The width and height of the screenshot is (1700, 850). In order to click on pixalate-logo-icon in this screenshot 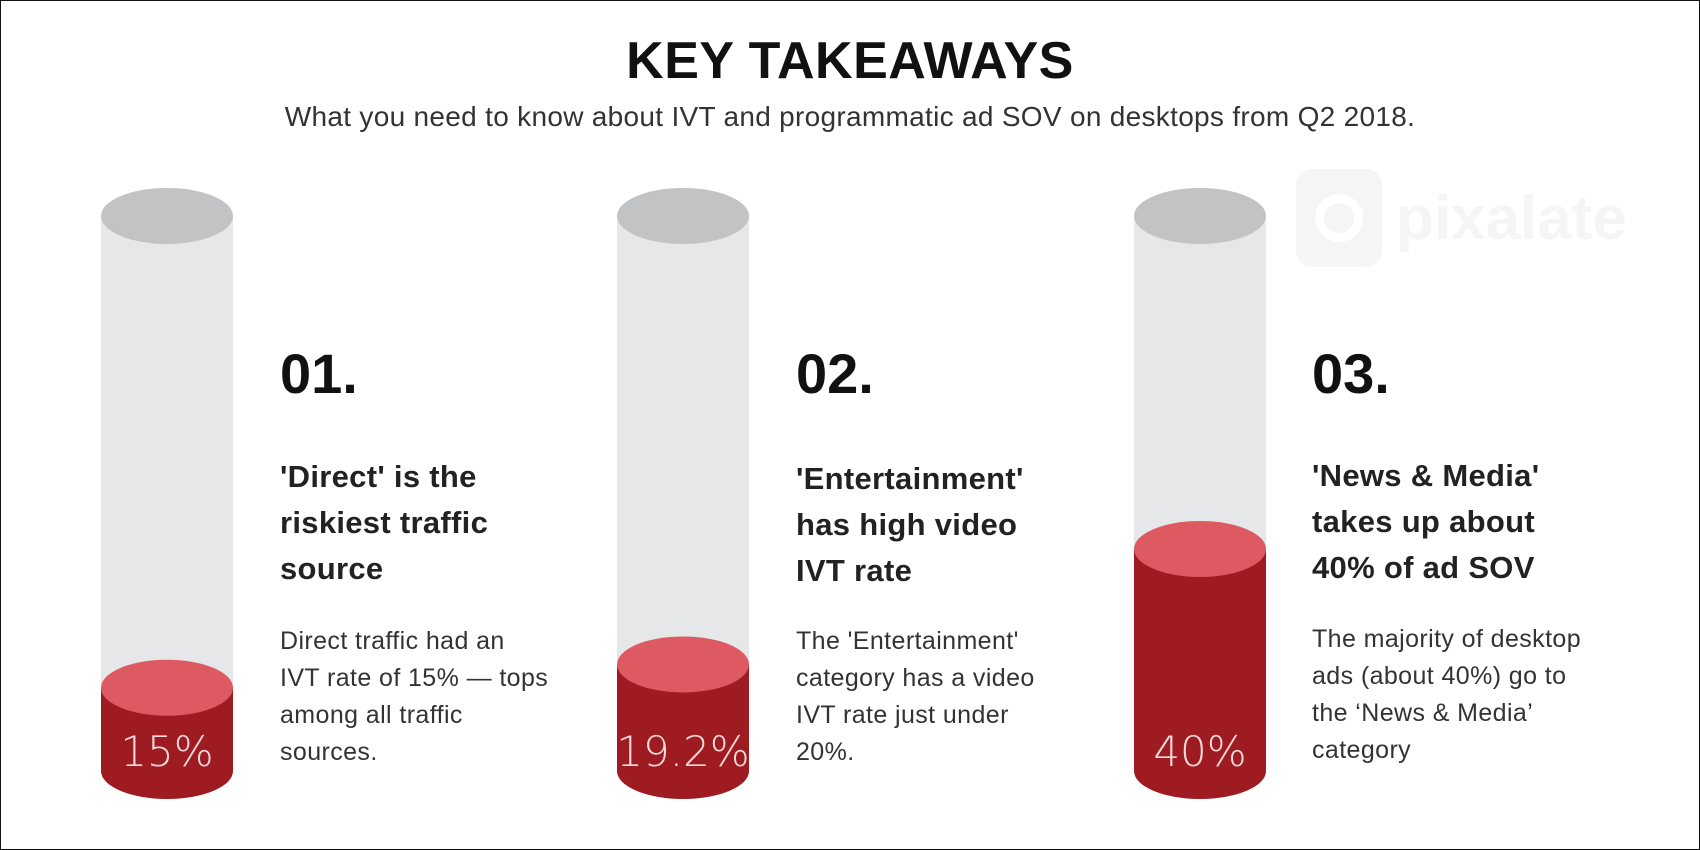, I will do `click(1339, 218)`.